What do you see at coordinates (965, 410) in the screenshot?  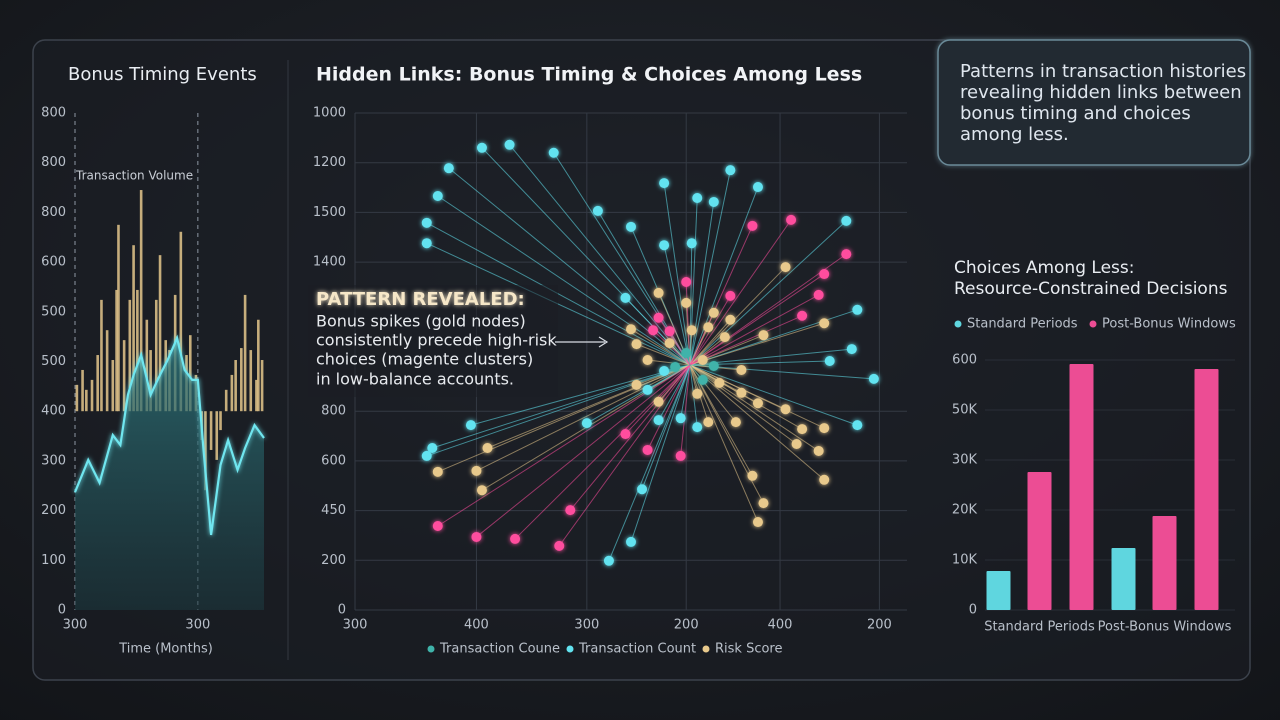 I see `y-tick-label: 50K` at bounding box center [965, 410].